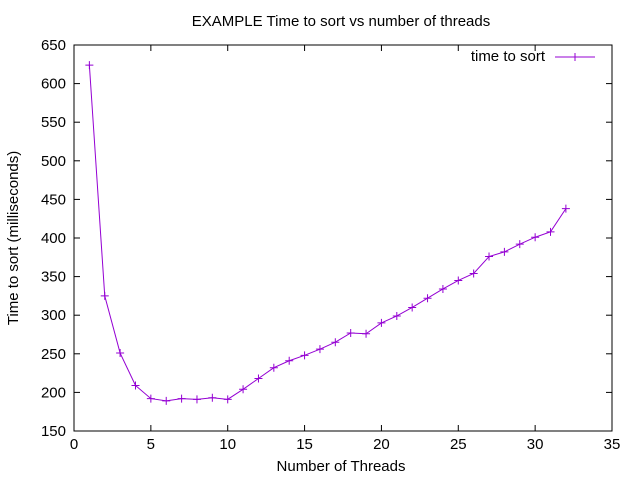 This screenshot has width=640, height=480. Describe the element at coordinates (53, 122) in the screenshot. I see `y-tick-label: 550` at that location.